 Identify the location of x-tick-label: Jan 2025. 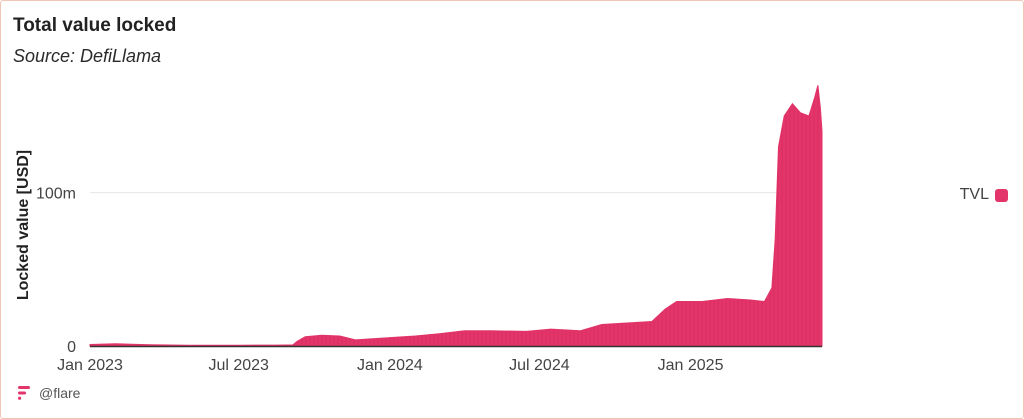
(691, 365).